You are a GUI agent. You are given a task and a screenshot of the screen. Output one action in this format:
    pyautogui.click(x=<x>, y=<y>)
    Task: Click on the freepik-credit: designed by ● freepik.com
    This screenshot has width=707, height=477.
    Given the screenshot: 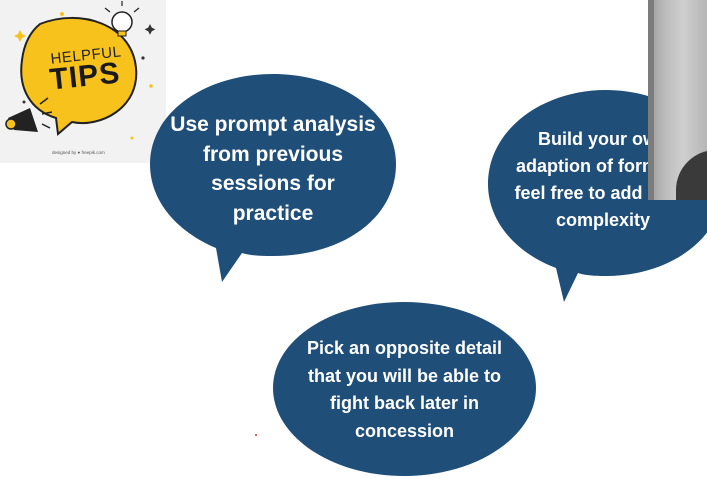 What is the action you would take?
    pyautogui.click(x=78, y=152)
    